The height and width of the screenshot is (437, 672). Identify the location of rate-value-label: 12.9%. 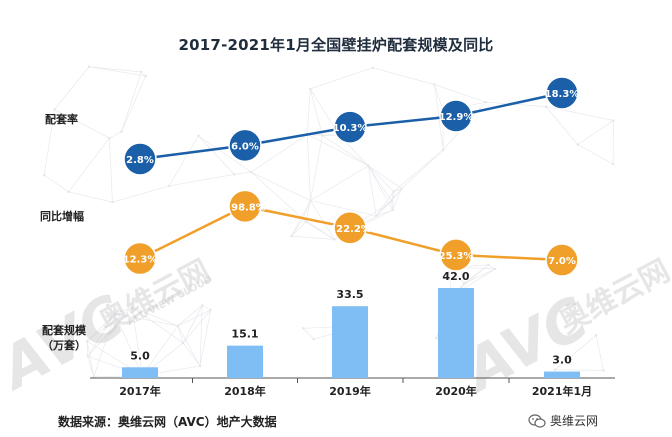
(456, 117).